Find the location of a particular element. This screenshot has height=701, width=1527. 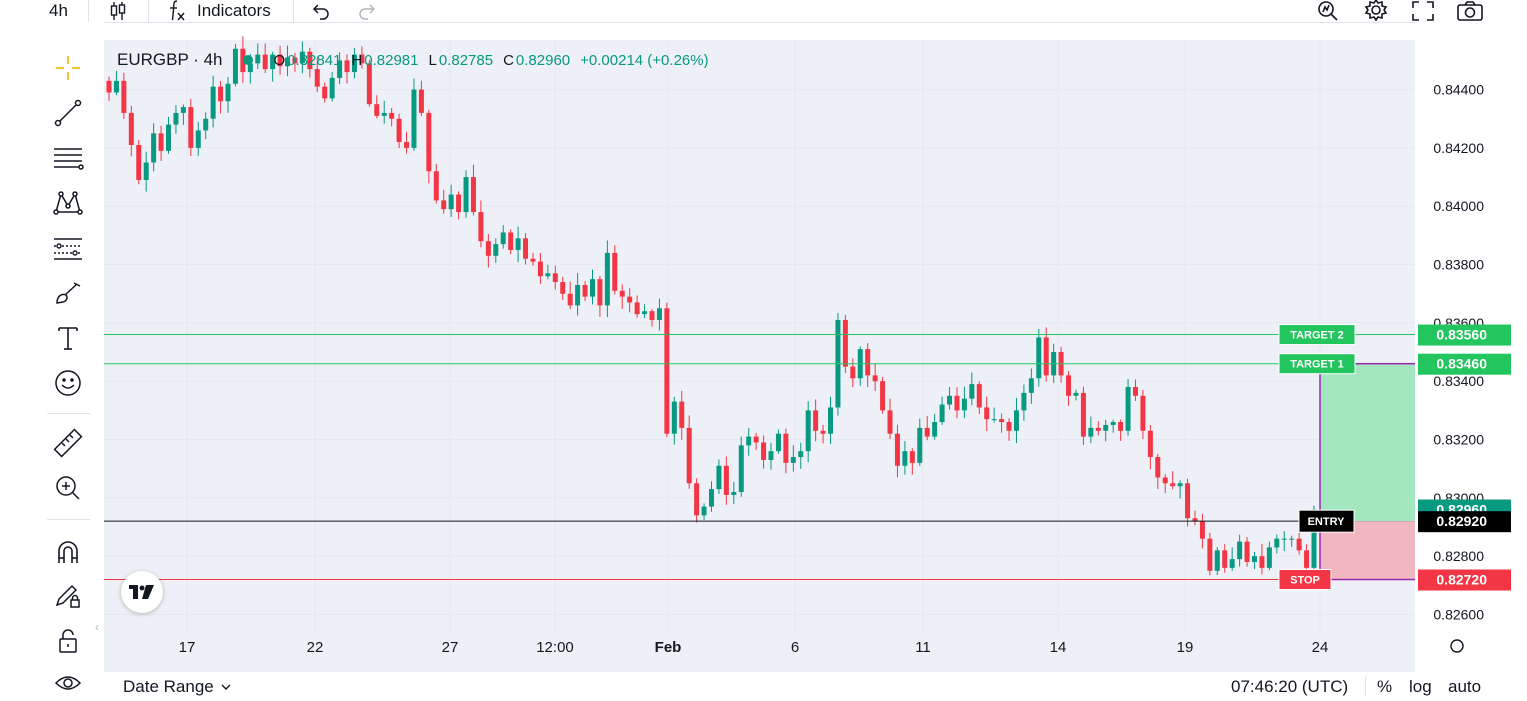

redo-button is located at coordinates (368, 11).